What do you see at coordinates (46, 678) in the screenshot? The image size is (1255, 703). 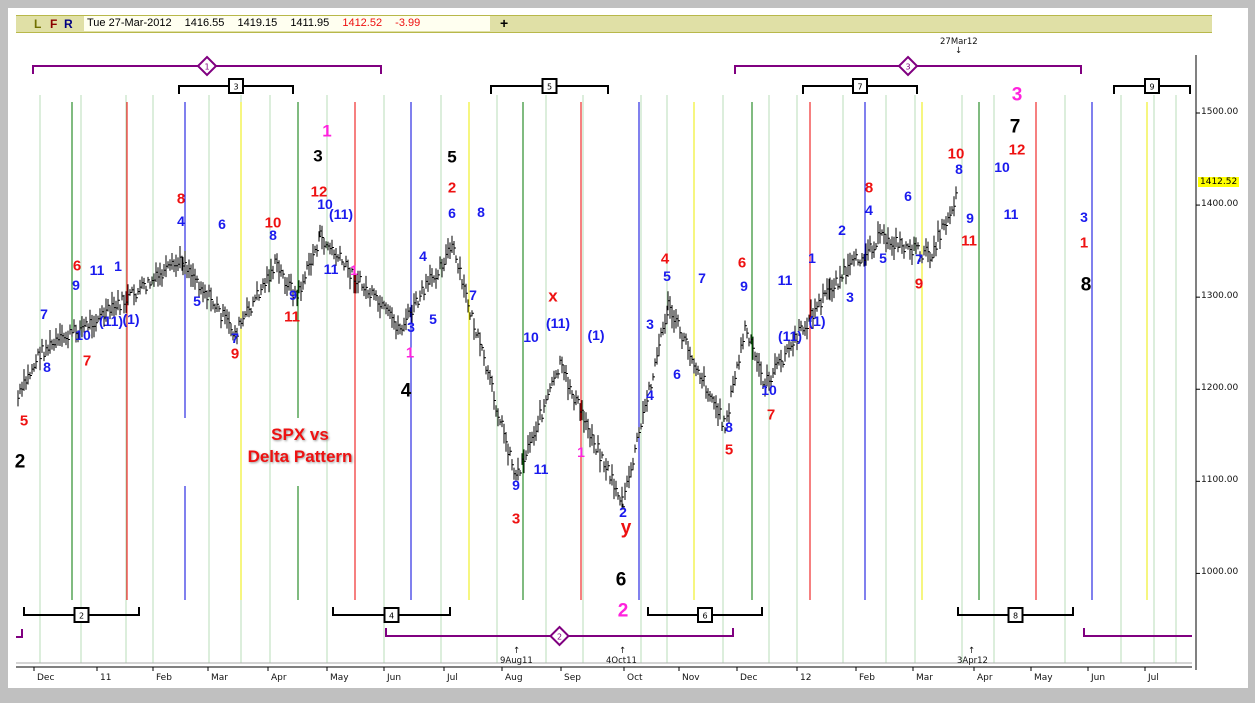 I see `x-tick-label: Dec` at bounding box center [46, 678].